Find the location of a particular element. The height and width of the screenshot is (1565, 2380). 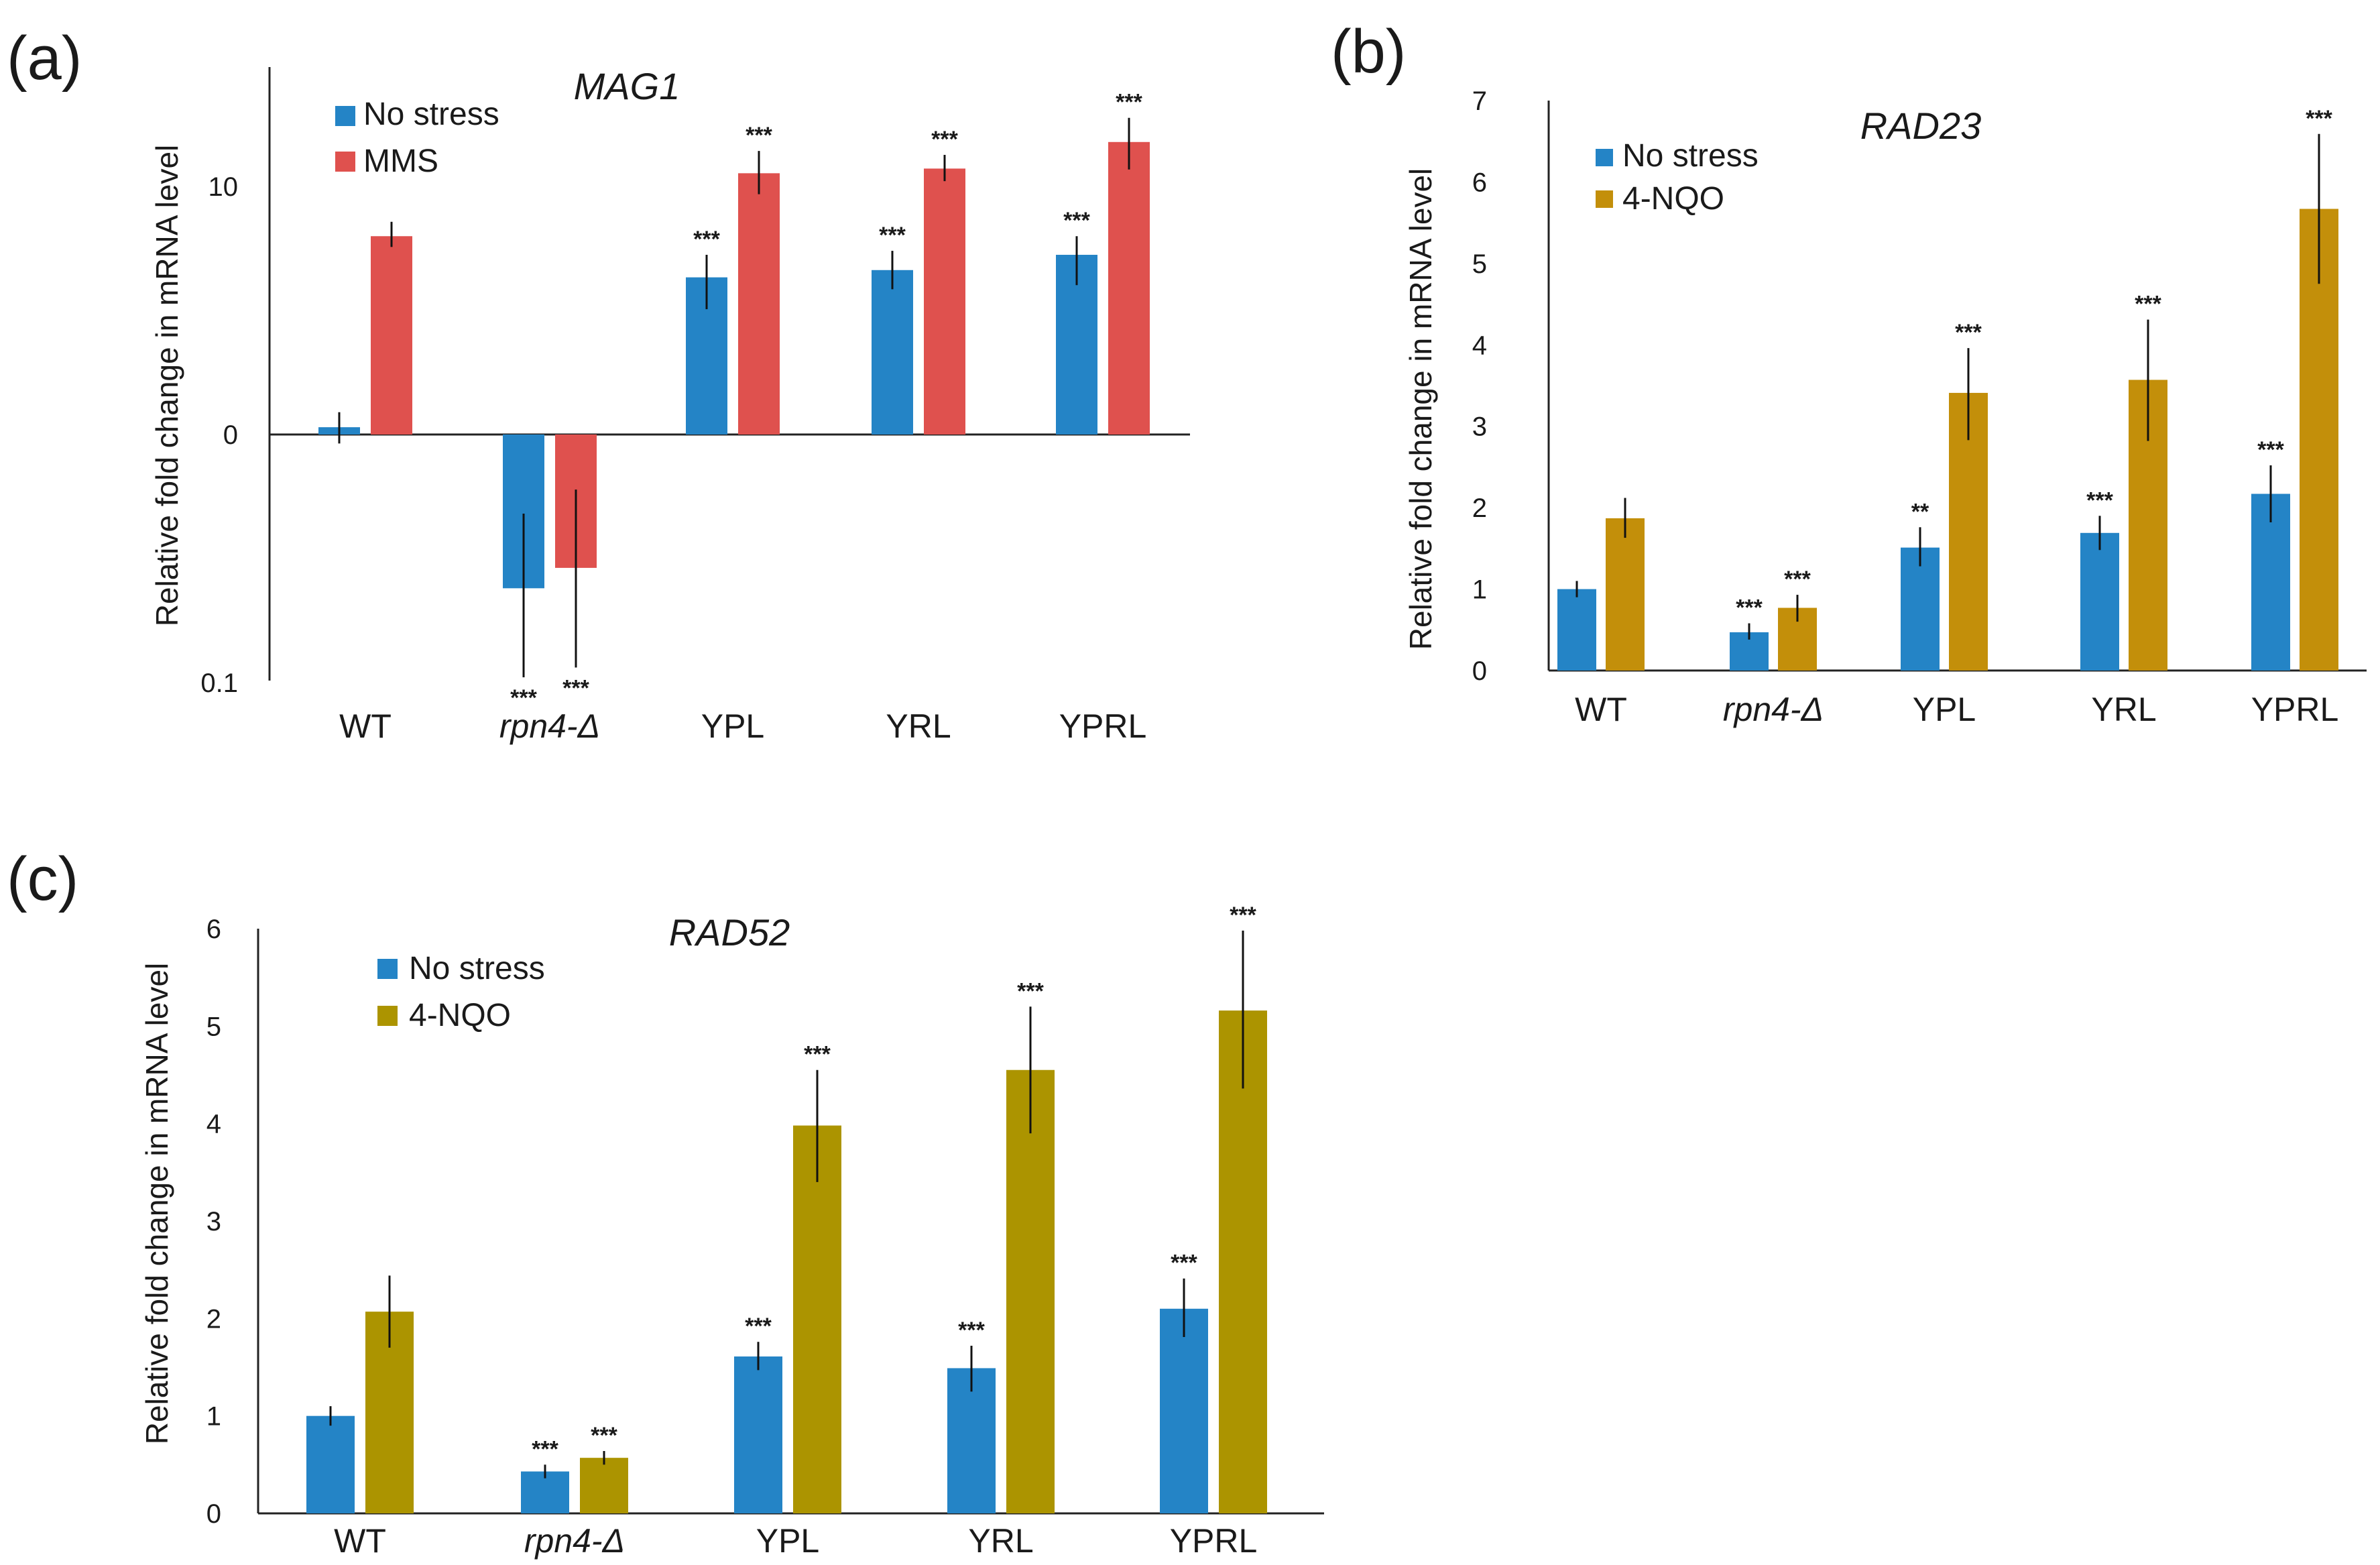

chart-b-ytick-label: 3 is located at coordinates (1480, 427).